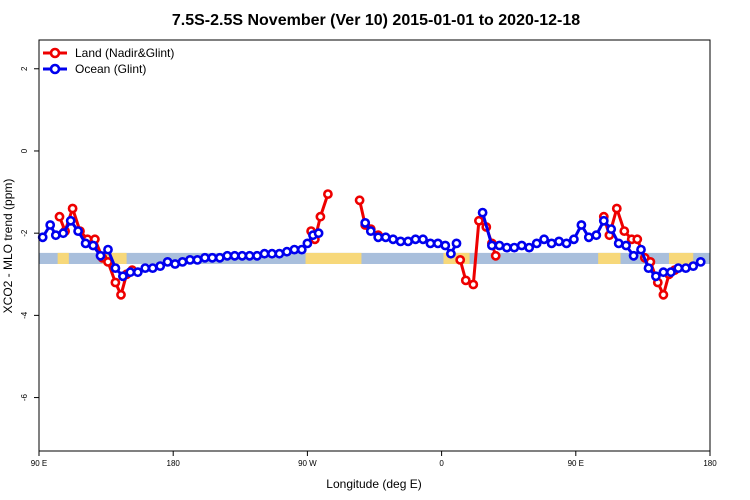  I want to click on legend-label: Land (Nadir&Glint), so click(124, 53).